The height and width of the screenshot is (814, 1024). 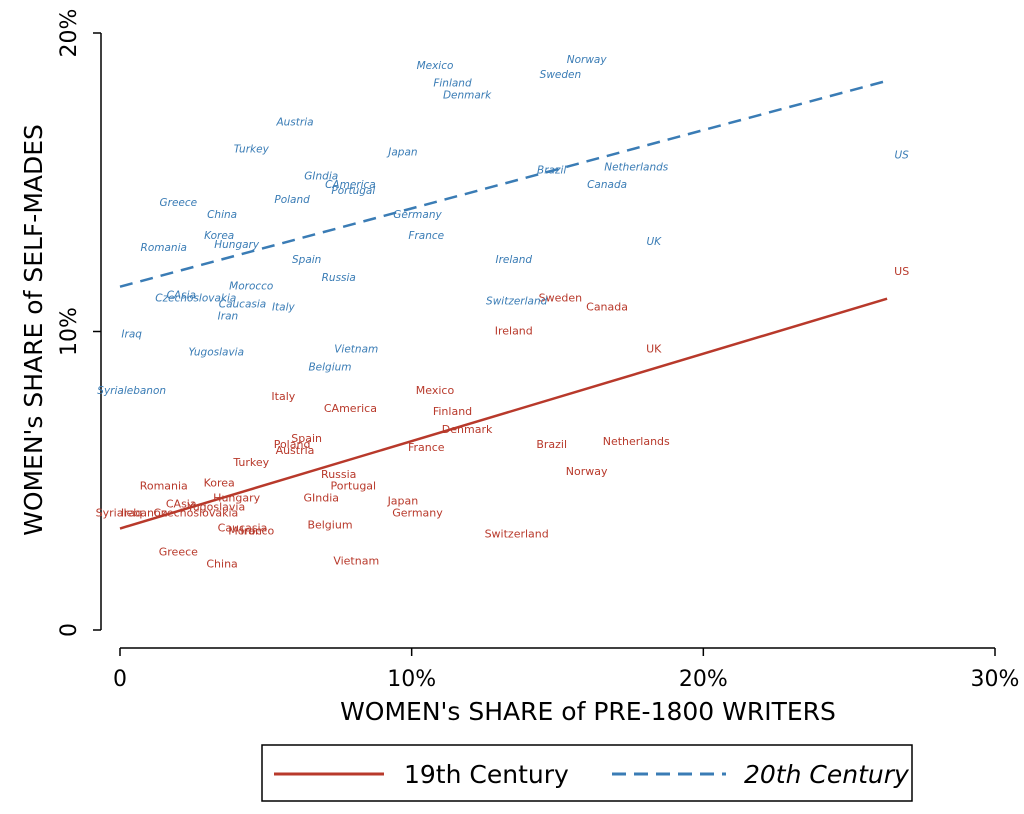 What do you see at coordinates (827, 774) in the screenshot?
I see `legend-label-20th: 20th Century` at bounding box center [827, 774].